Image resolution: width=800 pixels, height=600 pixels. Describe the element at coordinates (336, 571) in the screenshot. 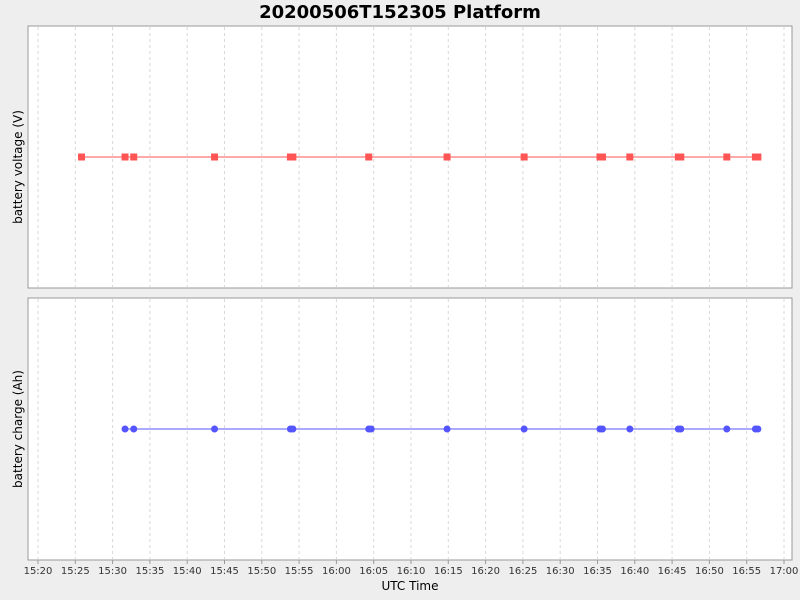

I see `x-tick-label: 16:00` at that location.